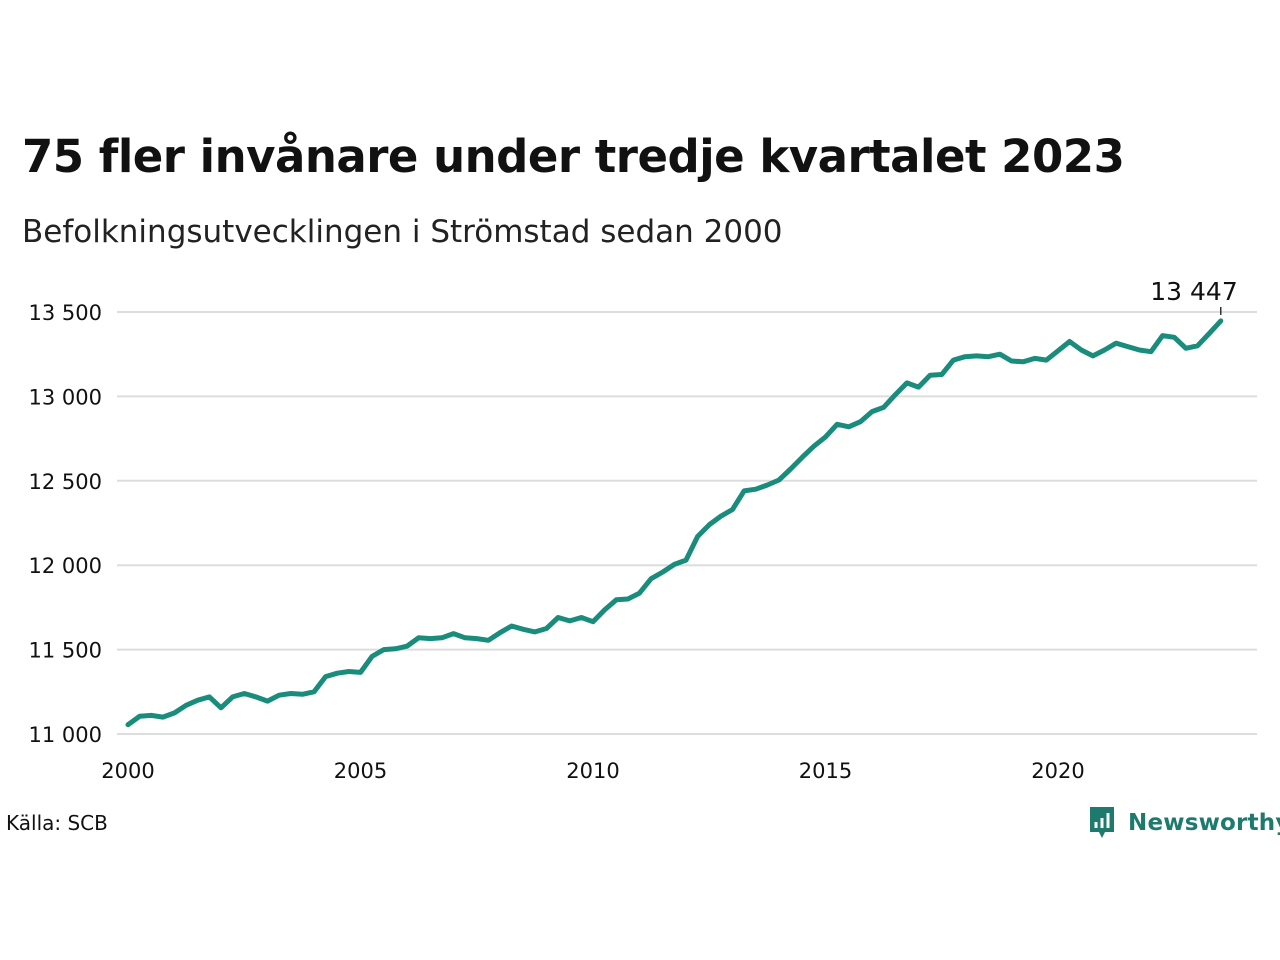  I want to click on end-value-annotation: 13 447, so click(1194, 296).